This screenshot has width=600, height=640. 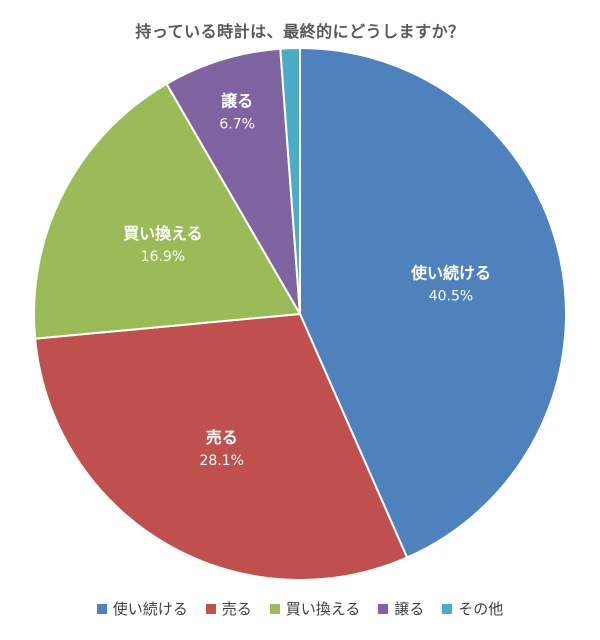 What do you see at coordinates (409, 609) in the screenshot?
I see `legend-label: 譲る` at bounding box center [409, 609].